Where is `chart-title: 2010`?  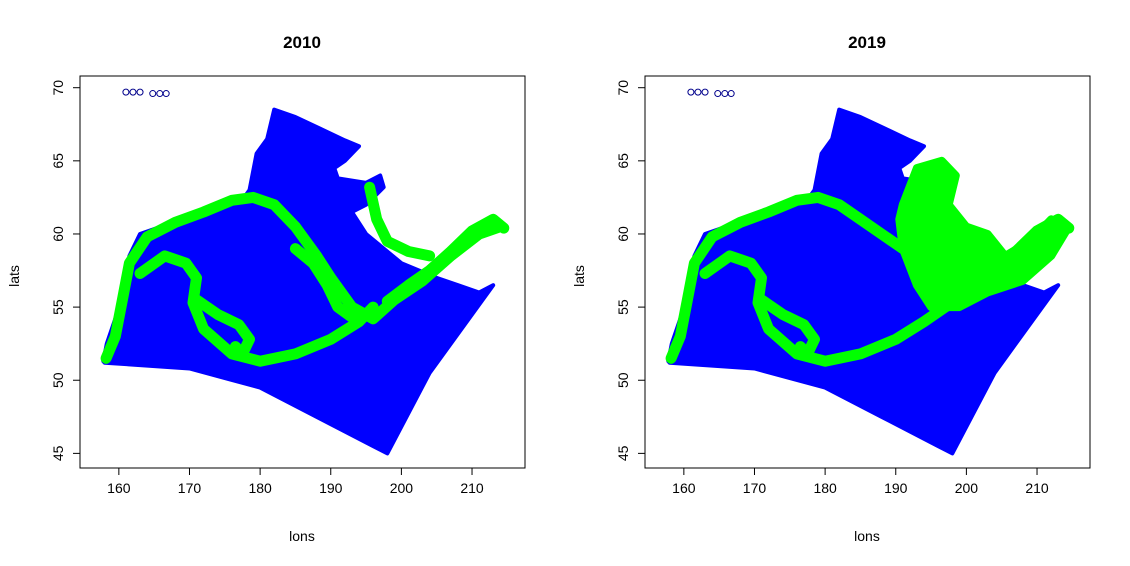
chart-title: 2010 is located at coordinates (302, 42).